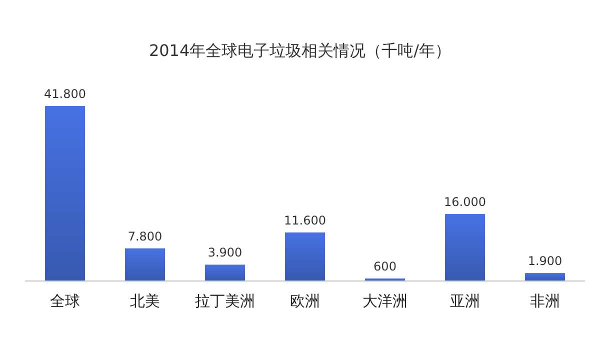 The width and height of the screenshot is (600, 339). What do you see at coordinates (300, 50) in the screenshot?
I see `chart-title: 2014年全球电子垃圾相关情况（千吨/年）` at bounding box center [300, 50].